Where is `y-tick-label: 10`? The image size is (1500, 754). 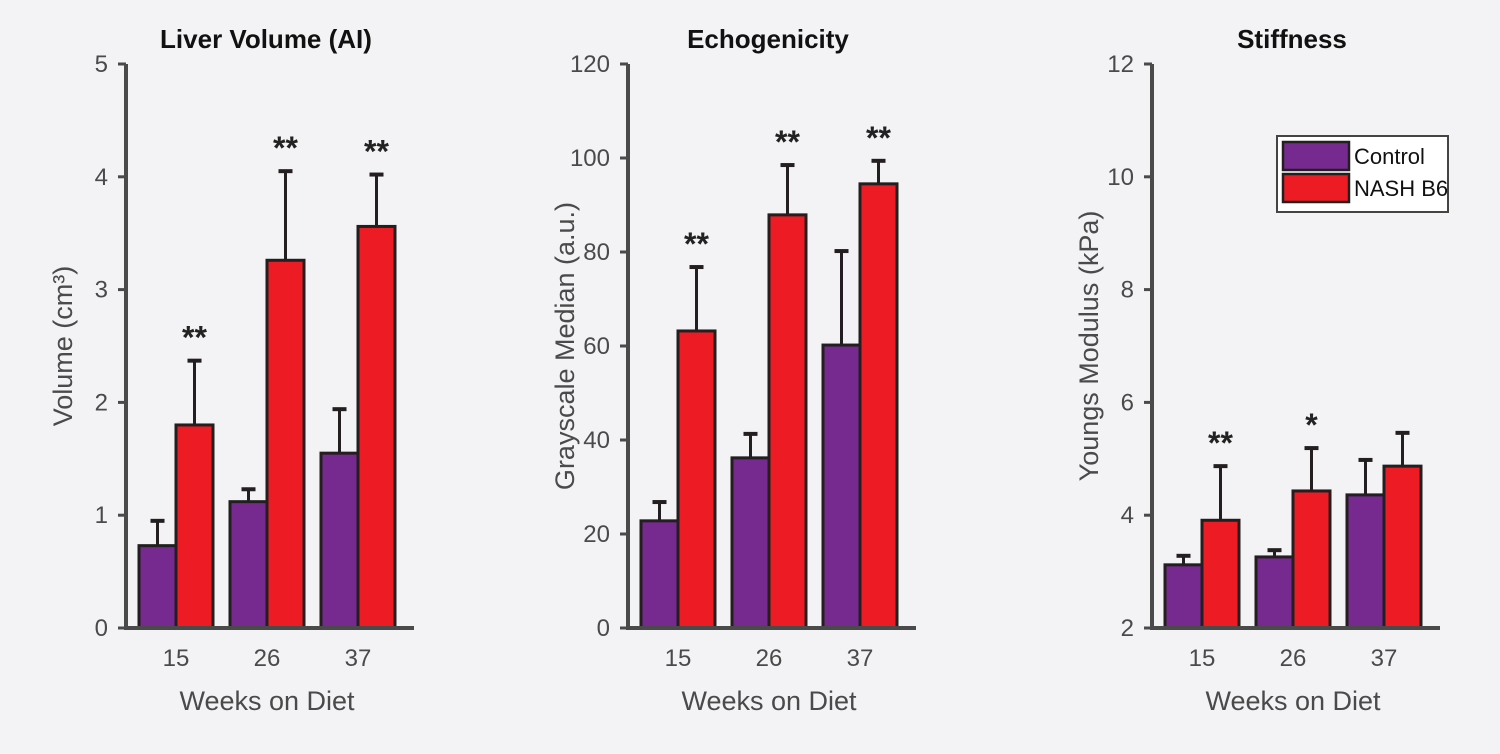
y-tick-label: 10 is located at coordinates (1120, 177).